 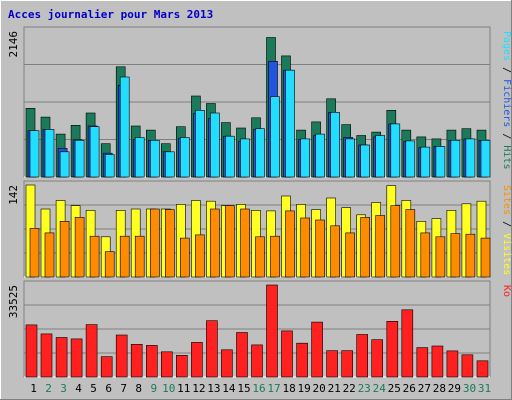 What do you see at coordinates (198, 388) in the screenshot?
I see `x-tick-label-day-12: 12` at bounding box center [198, 388].